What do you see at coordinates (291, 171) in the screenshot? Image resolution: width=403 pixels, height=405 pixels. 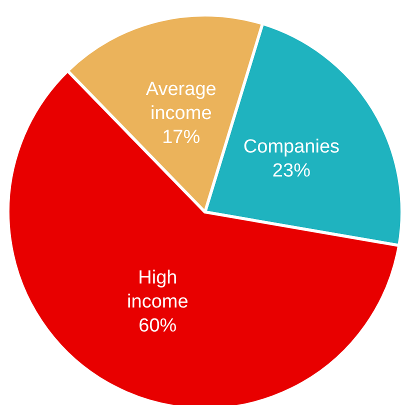 I see `data-label: 23%` at bounding box center [291, 171].